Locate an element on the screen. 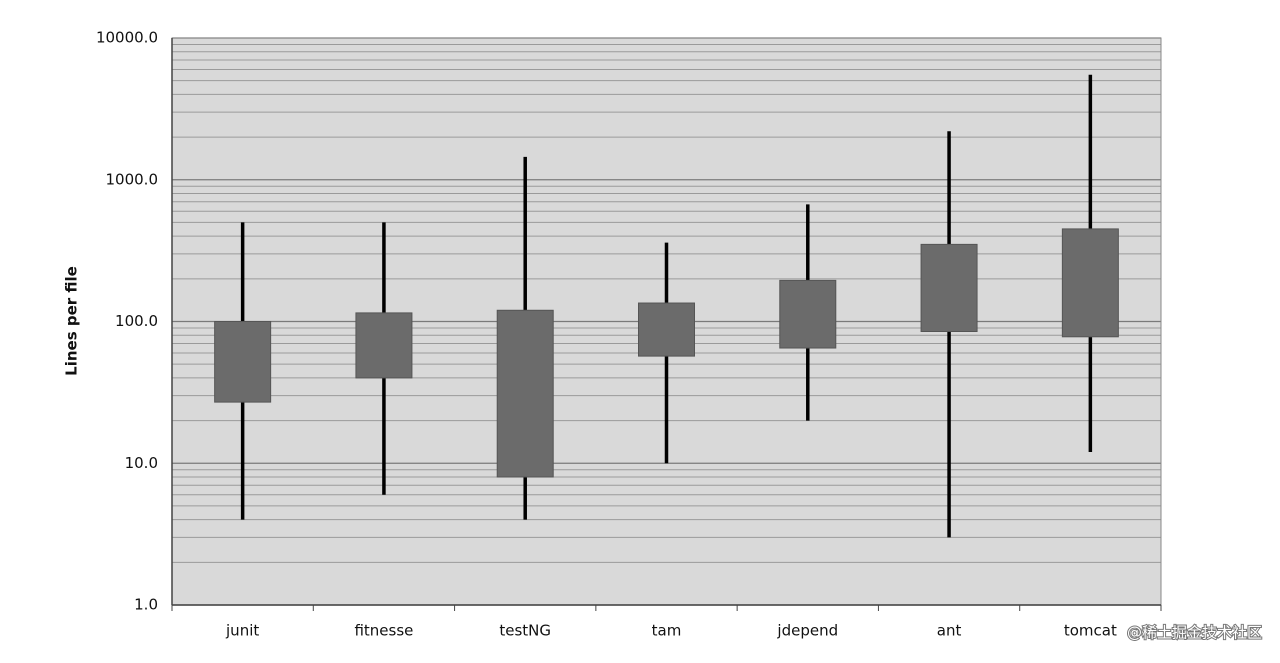 The width and height of the screenshot is (1280, 663). x-tick-label: ant is located at coordinates (949, 631).